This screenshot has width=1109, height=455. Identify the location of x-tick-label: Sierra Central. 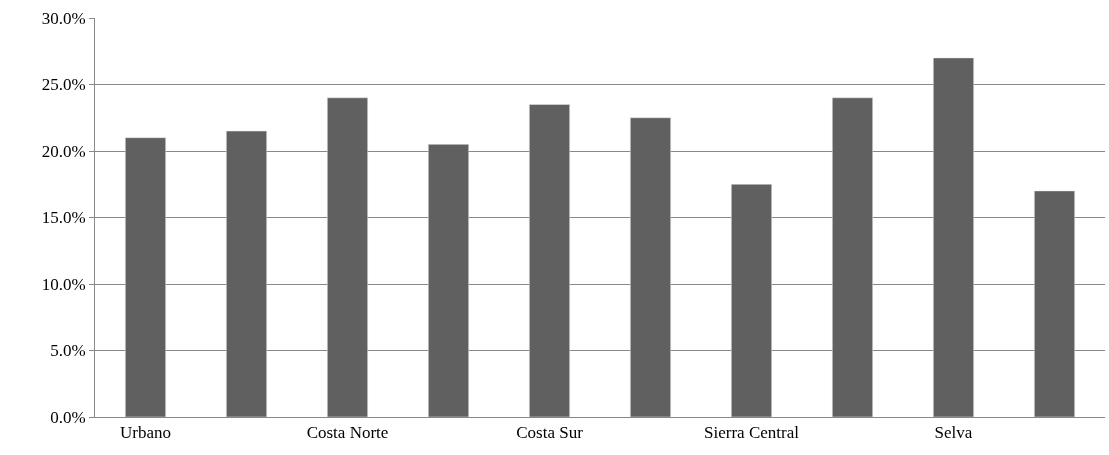
(752, 433).